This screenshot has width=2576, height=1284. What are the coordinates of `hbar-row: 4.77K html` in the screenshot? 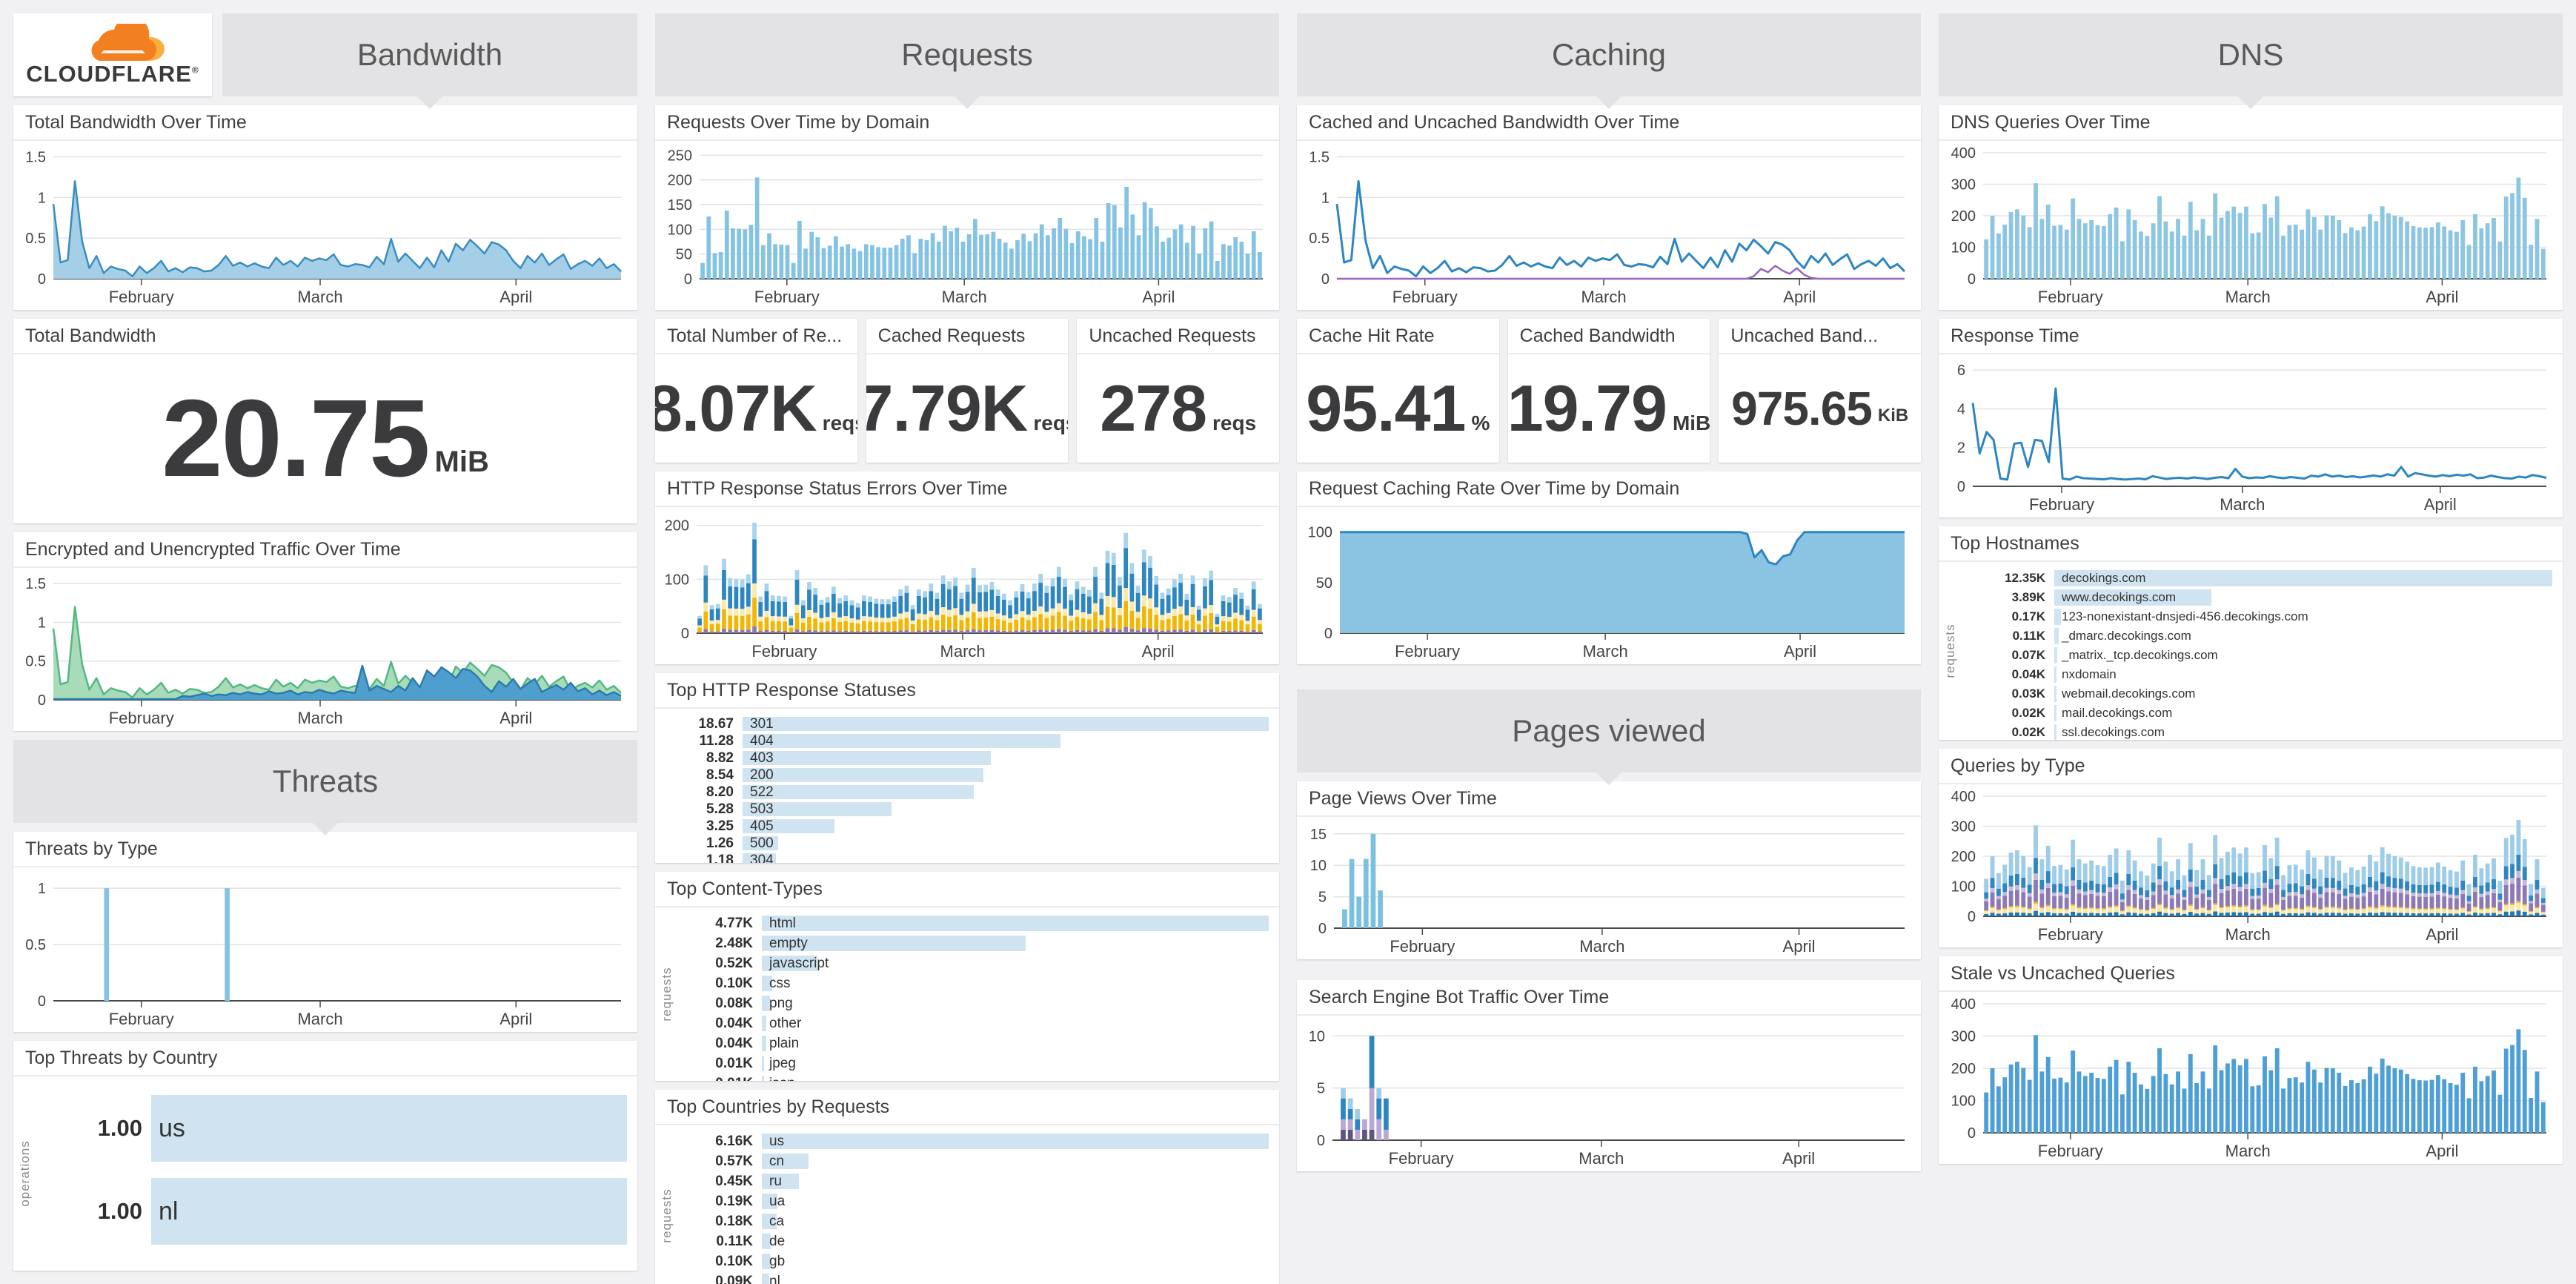 It's located at (975, 923).